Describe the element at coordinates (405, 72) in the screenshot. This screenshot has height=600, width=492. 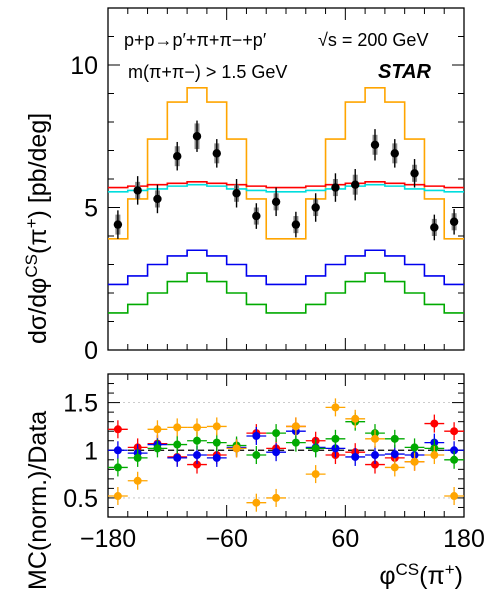
I see `experiment-label: STAR` at that location.